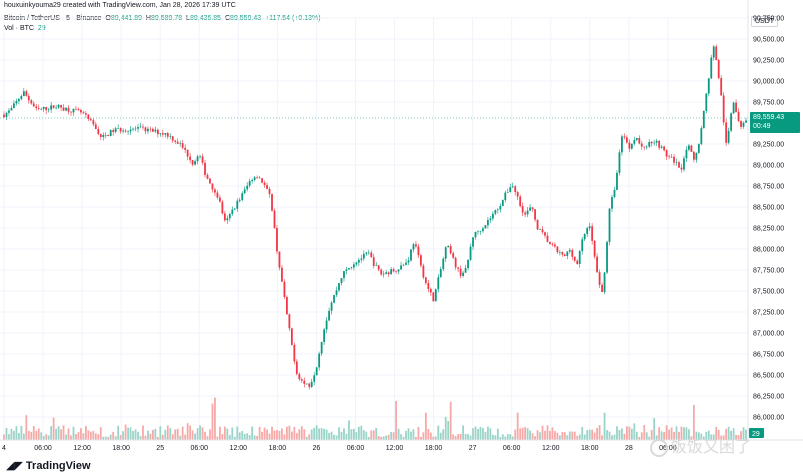  What do you see at coordinates (768, 145) in the screenshot?
I see `y-tick-label: 89,250.00` at bounding box center [768, 145].